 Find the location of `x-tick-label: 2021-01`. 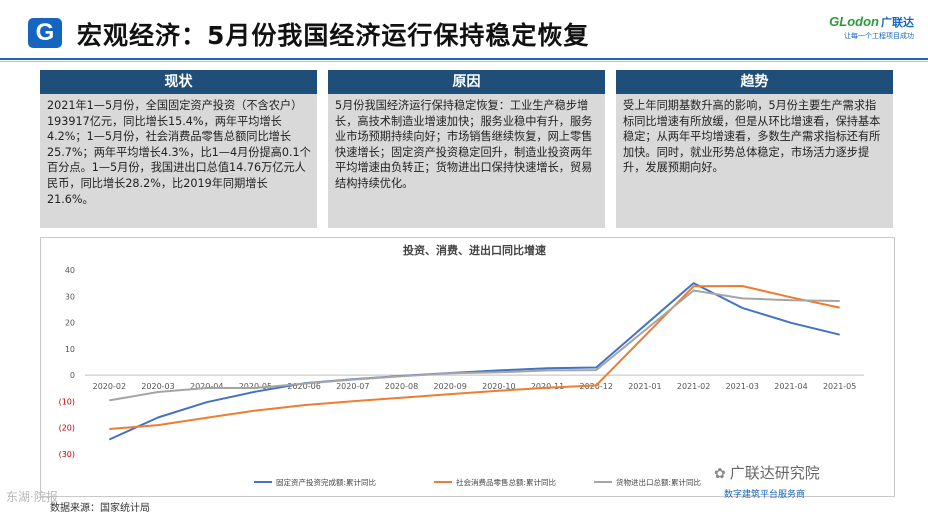

x-tick-label: 2021-01 is located at coordinates (644, 386).